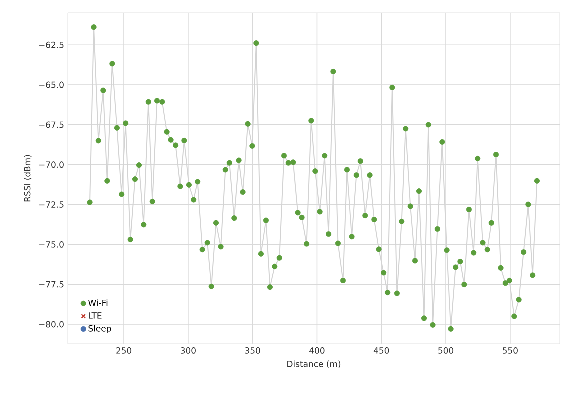  I want to click on y-tick-label: −72.5, so click(51, 205).